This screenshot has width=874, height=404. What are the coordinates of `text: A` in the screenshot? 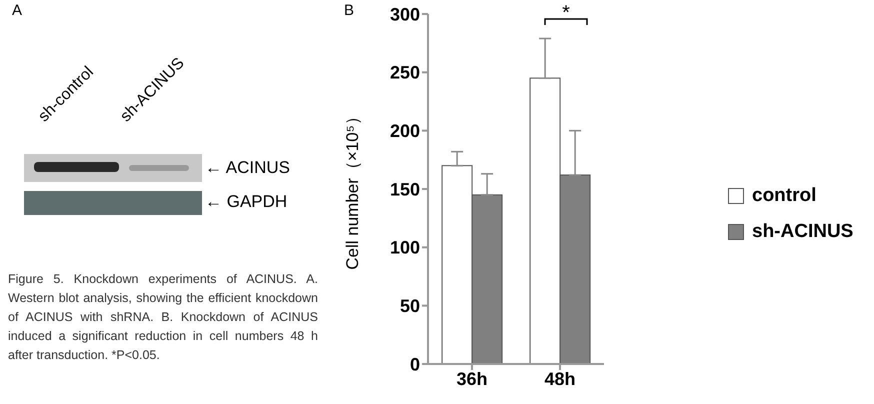 It's located at (17, 10).